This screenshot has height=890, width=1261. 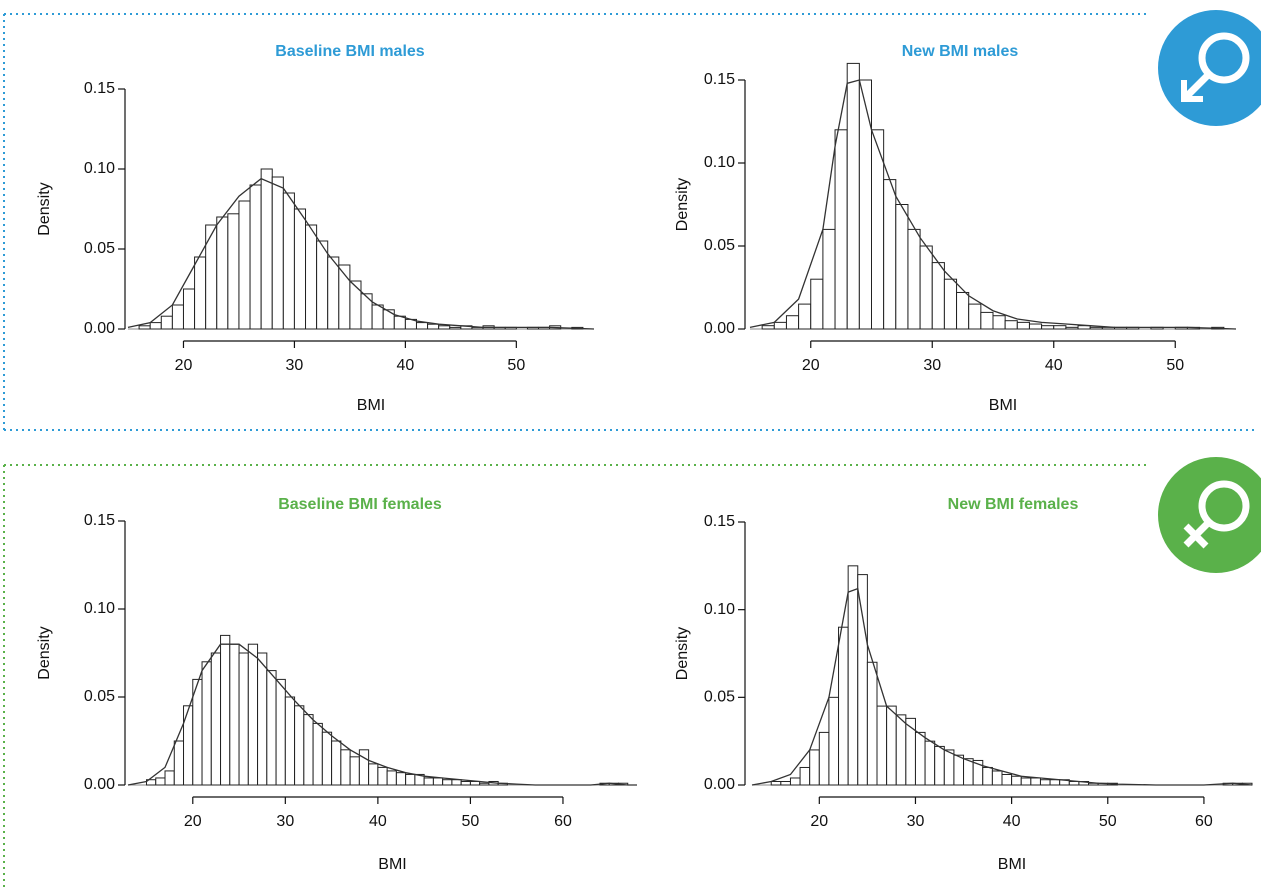 What do you see at coordinates (1192, 91) in the screenshot?
I see `icon-arrow-head` at bounding box center [1192, 91].